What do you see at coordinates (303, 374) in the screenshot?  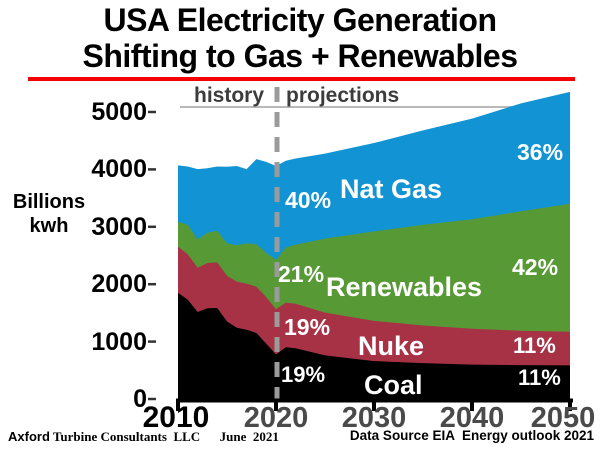 I see `coal-2020-pct: 19%` at bounding box center [303, 374].